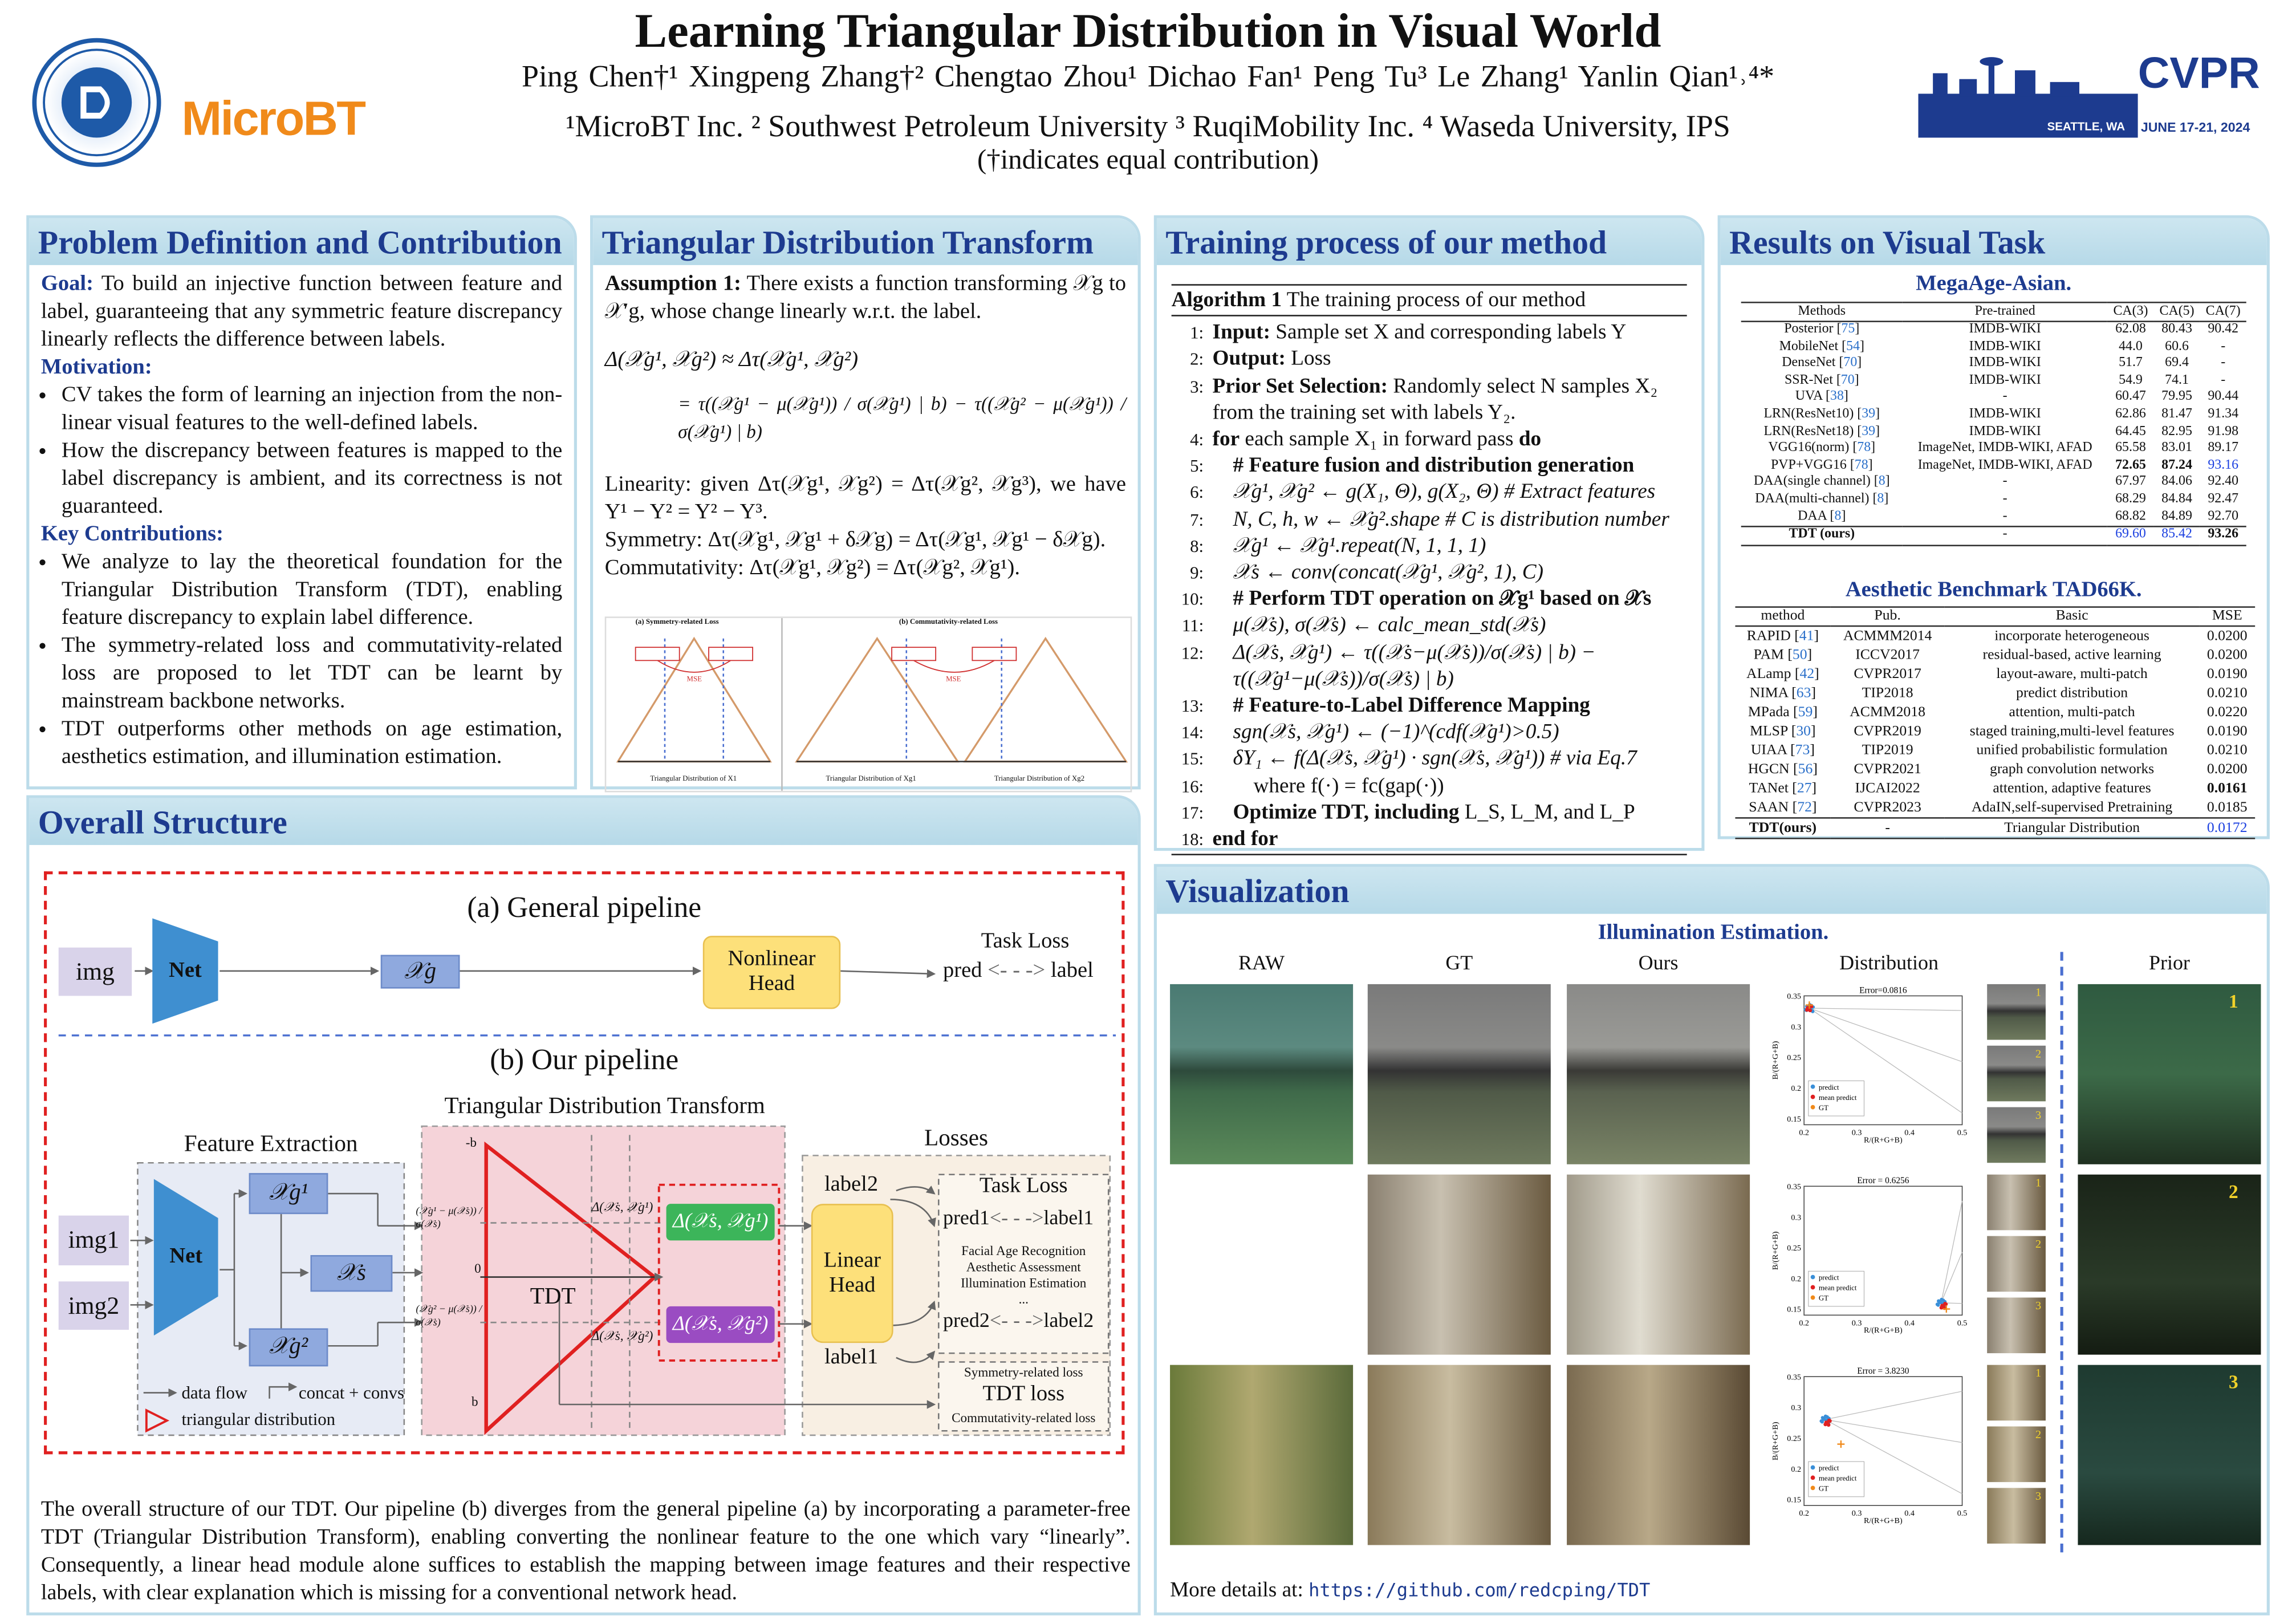  What do you see at coordinates (1380, 440) in the screenshot?
I see `line-text: each sample X₁ in forward pass` at bounding box center [1380, 440].